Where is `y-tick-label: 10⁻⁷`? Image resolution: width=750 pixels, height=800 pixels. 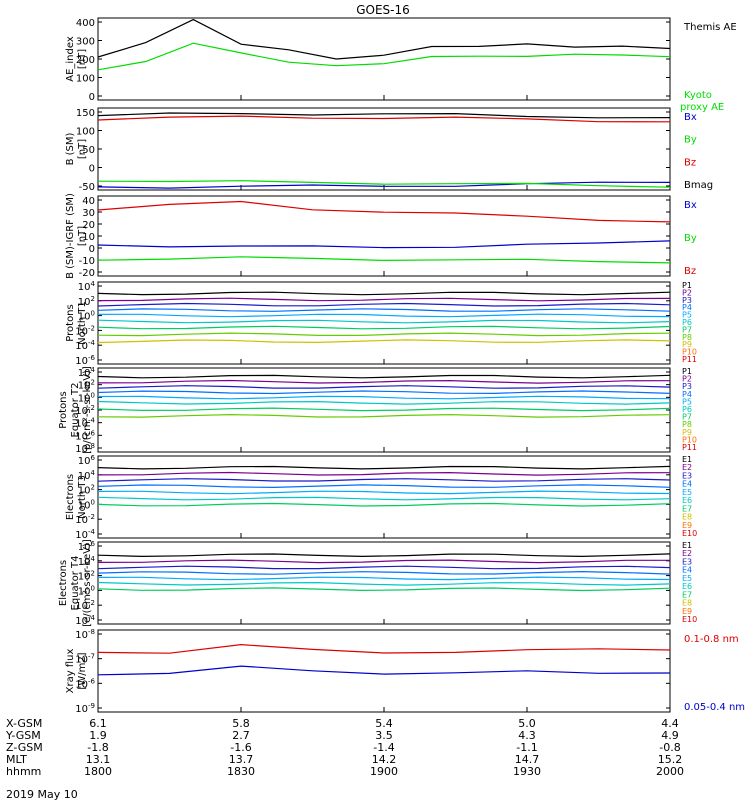 y-tick-label: 10⁻⁷ is located at coordinates (85, 659).